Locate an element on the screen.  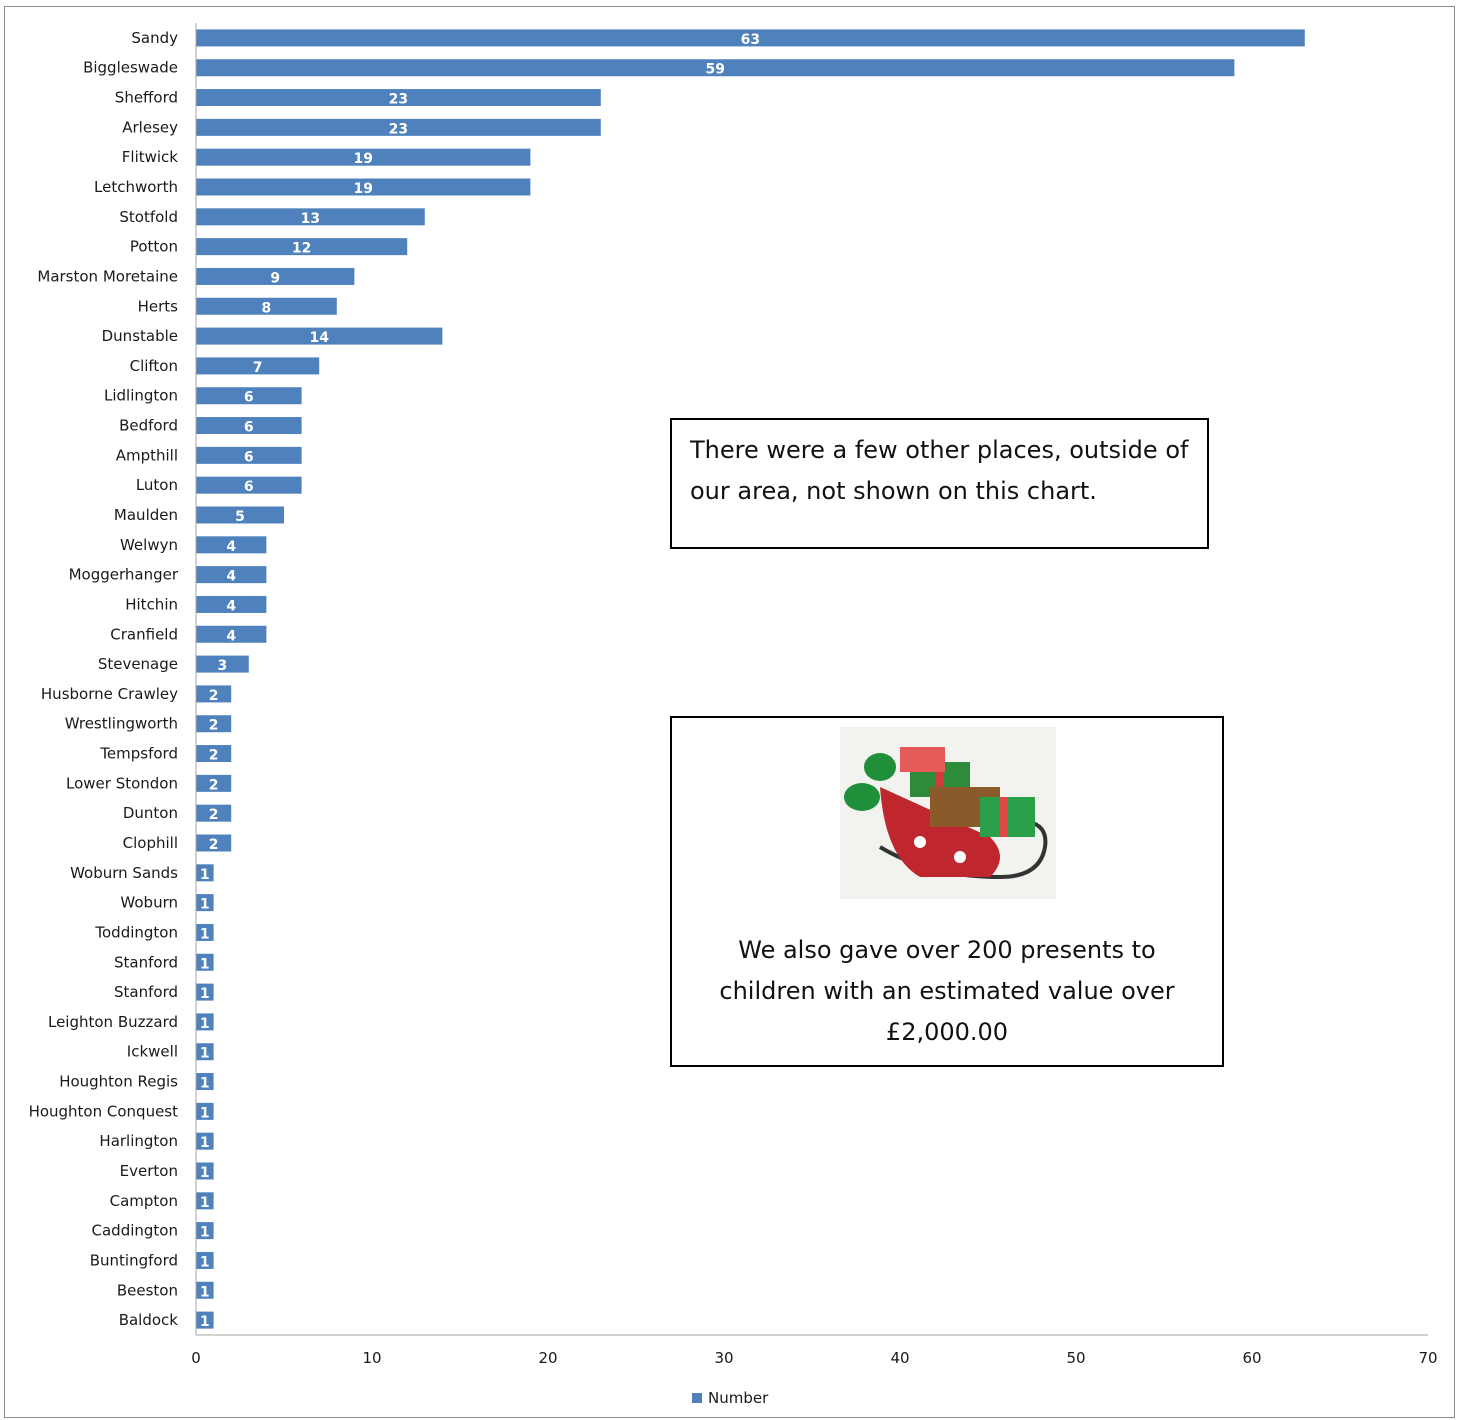
category-label: Flitwick is located at coordinates (150, 157).